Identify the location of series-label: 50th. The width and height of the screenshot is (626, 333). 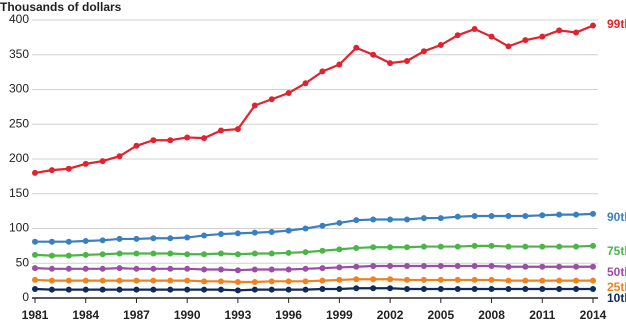
(616, 272).